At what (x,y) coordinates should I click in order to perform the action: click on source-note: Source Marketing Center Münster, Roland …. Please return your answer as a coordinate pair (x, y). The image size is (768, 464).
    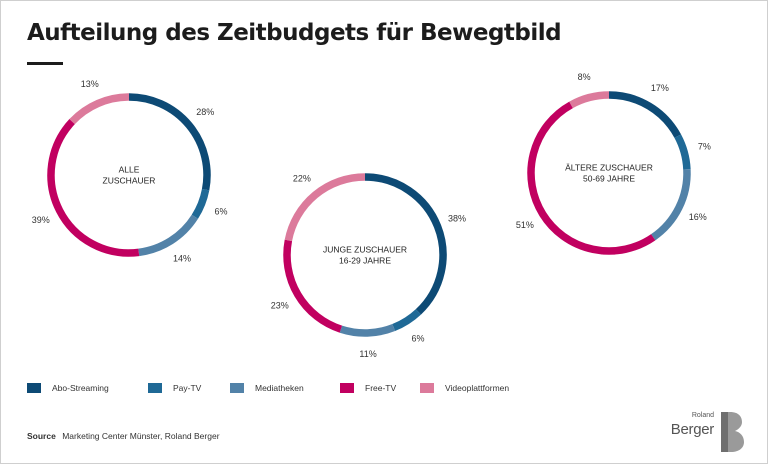
    Looking at the image, I should click on (123, 436).